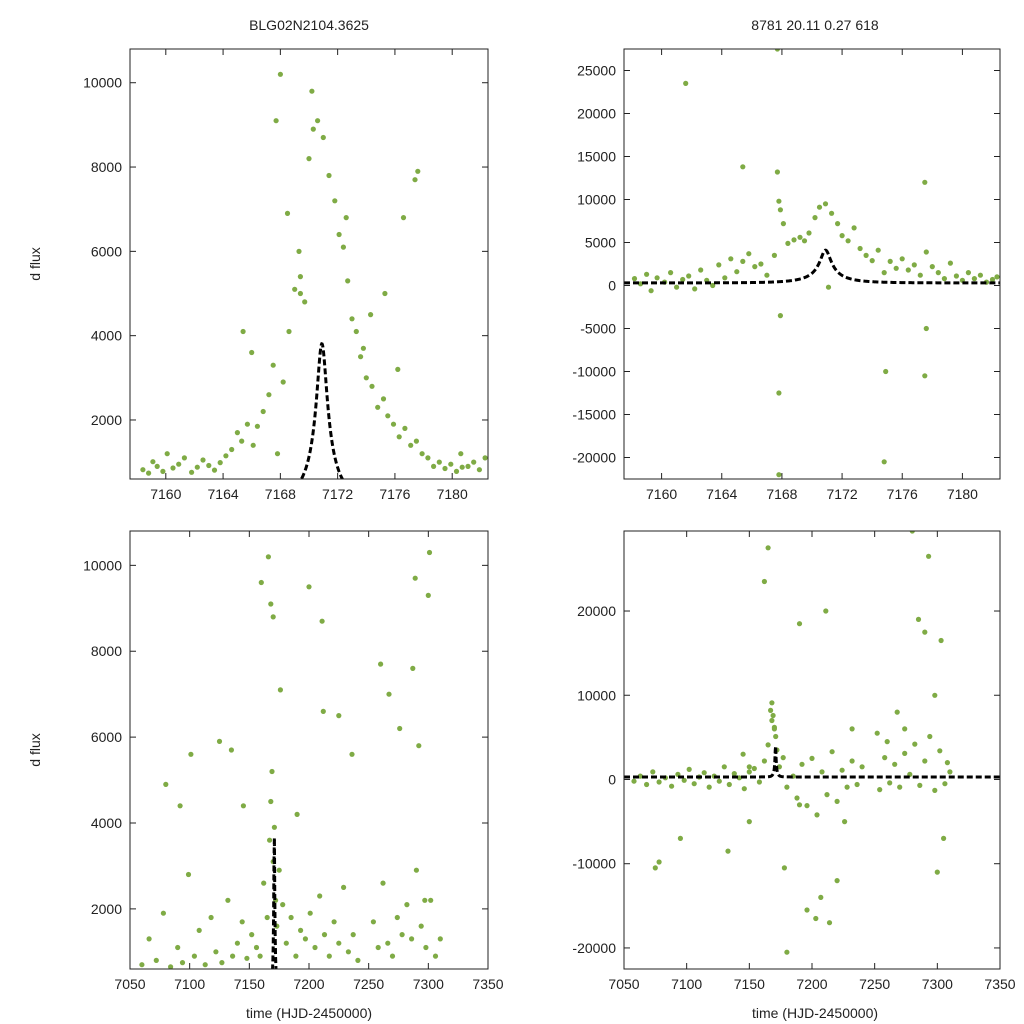  Describe the element at coordinates (874, 984) in the screenshot. I see `x-tick-label: 7250` at that location.